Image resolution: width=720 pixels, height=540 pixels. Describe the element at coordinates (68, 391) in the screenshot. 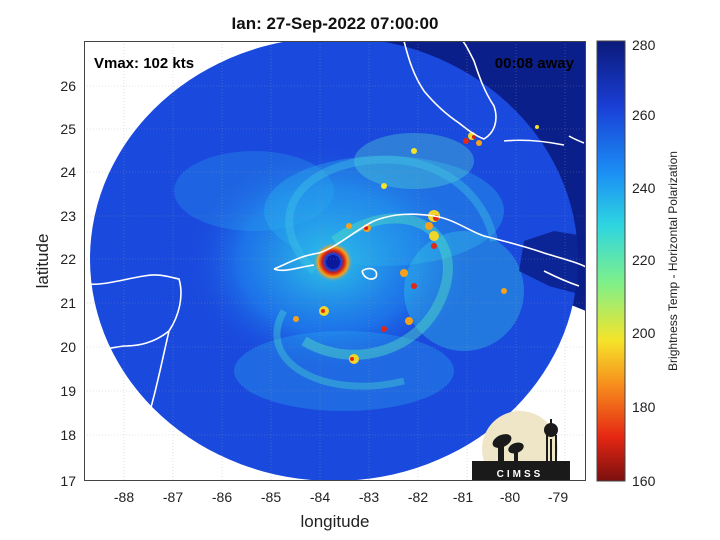

I see `y-tick: 19` at that location.